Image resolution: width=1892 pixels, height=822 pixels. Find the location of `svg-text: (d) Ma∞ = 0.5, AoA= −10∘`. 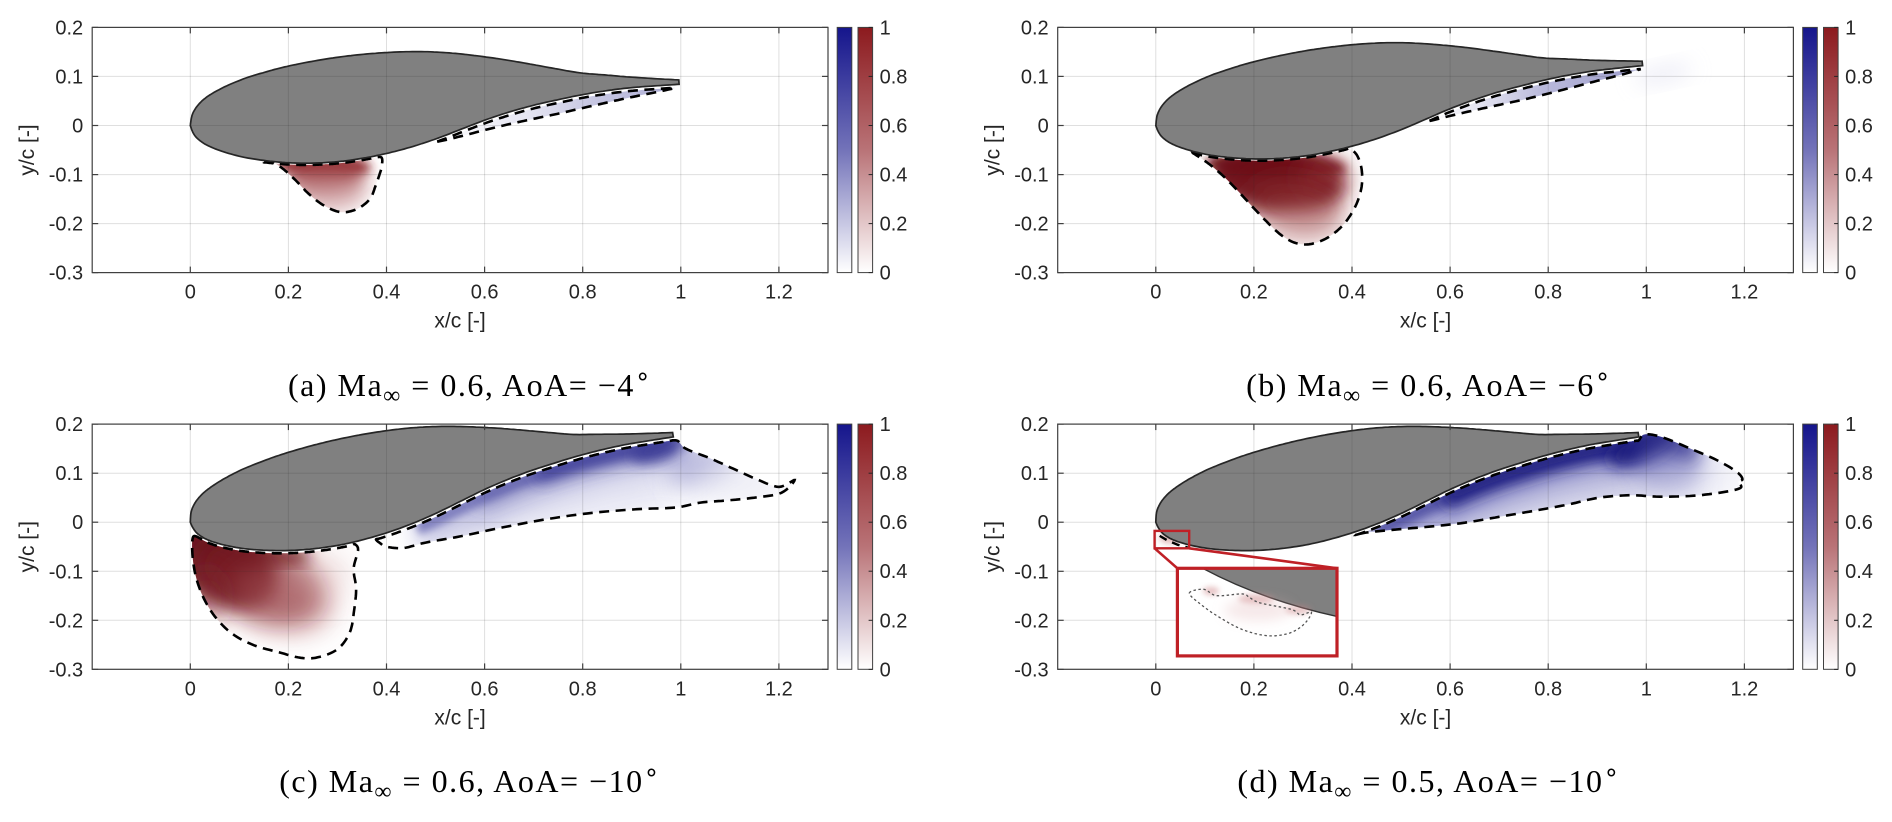

svg-text: (d) Ma∞ = 0.5, AoA= −10∘ is located at coordinates (1428, 782).